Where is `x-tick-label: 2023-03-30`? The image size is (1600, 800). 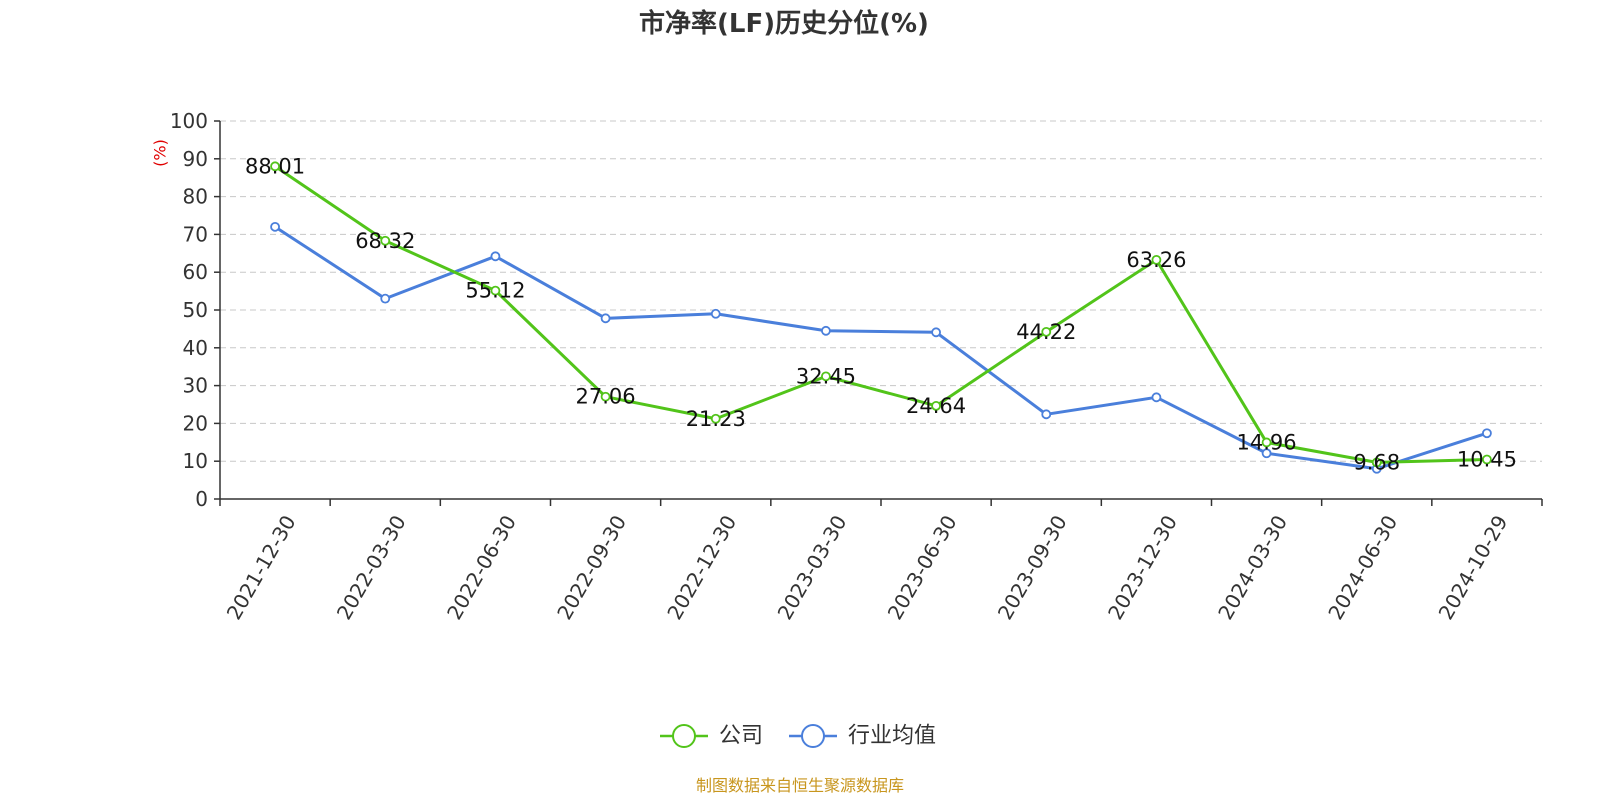 x-tick-label: 2023-03-30 is located at coordinates (812, 567).